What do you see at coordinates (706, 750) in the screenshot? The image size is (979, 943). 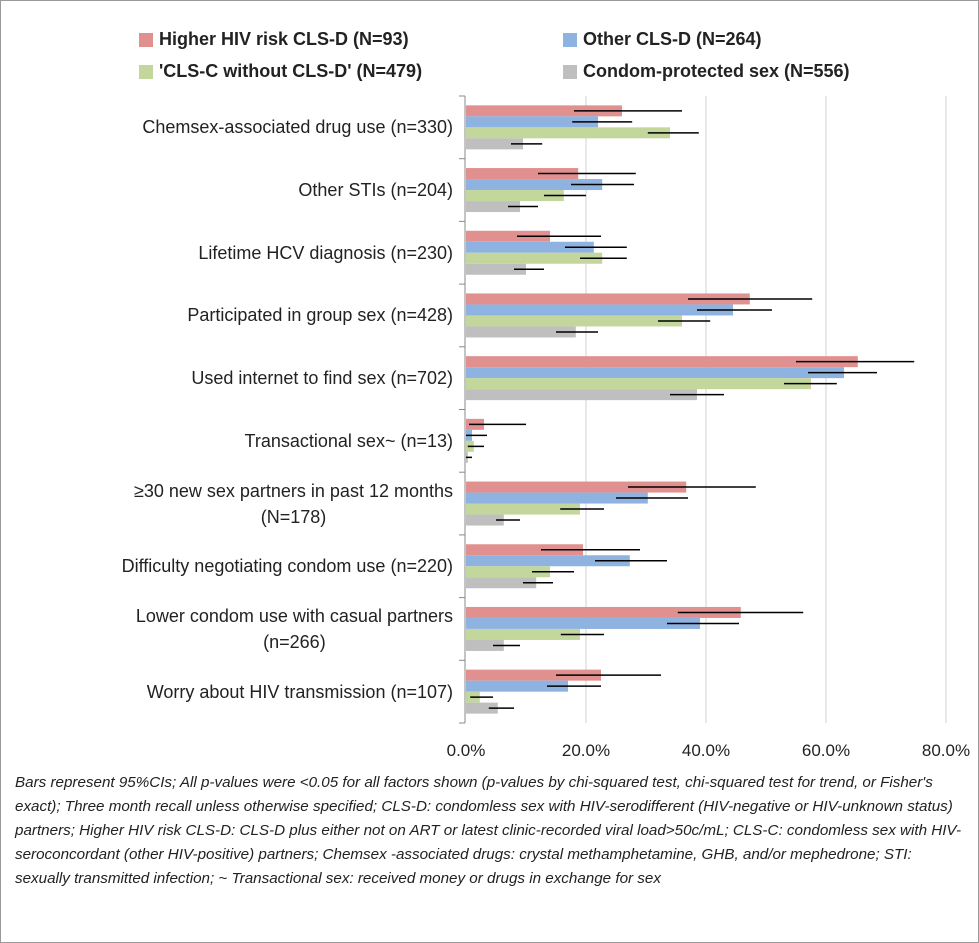 I see `x-tick-label: 40.0%` at bounding box center [706, 750].